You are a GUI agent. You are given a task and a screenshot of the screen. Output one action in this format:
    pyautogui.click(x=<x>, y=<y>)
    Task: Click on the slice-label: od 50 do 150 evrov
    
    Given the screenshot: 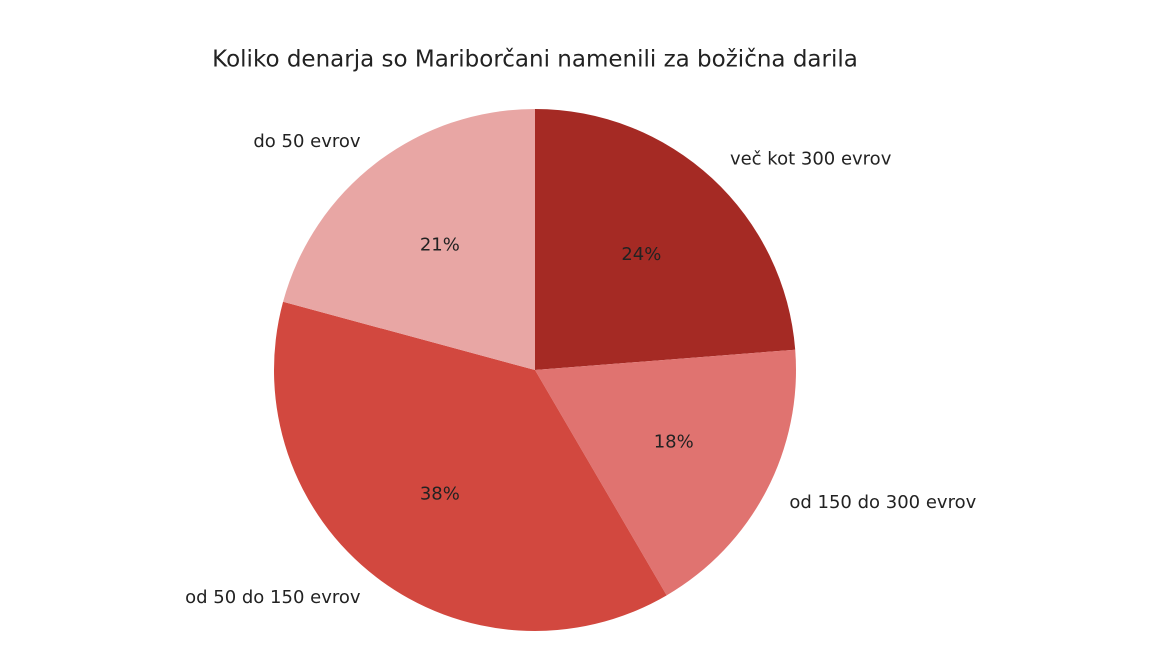 What is the action you would take?
    pyautogui.click(x=273, y=597)
    